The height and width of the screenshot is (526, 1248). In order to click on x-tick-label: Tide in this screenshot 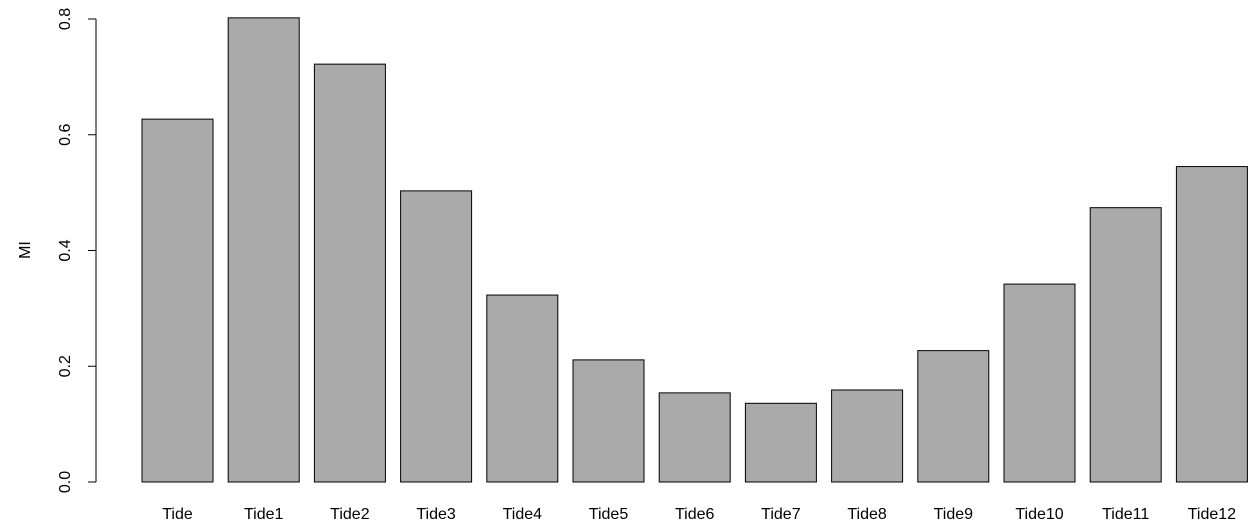, I will do `click(177, 514)`.